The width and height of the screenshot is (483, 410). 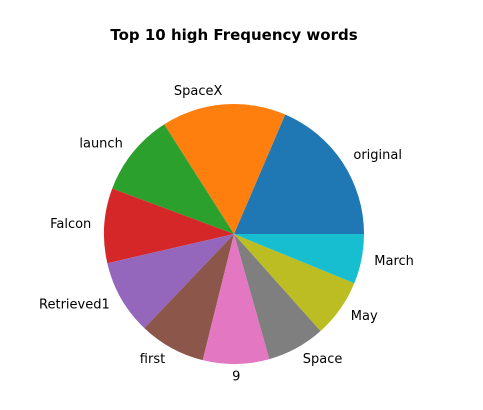 I want to click on pie-slice-space, so click(x=277, y=297).